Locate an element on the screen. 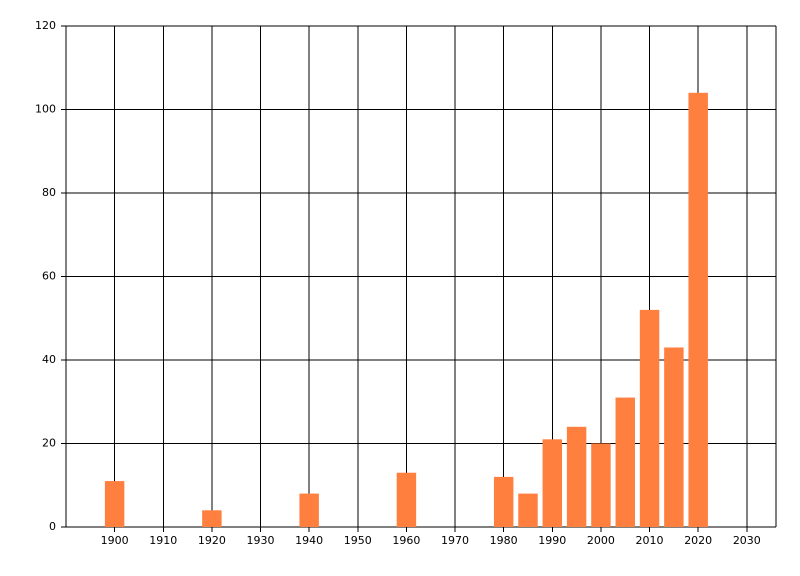 This screenshot has width=800, height=576. x-tick-label: 1990 is located at coordinates (552, 540).